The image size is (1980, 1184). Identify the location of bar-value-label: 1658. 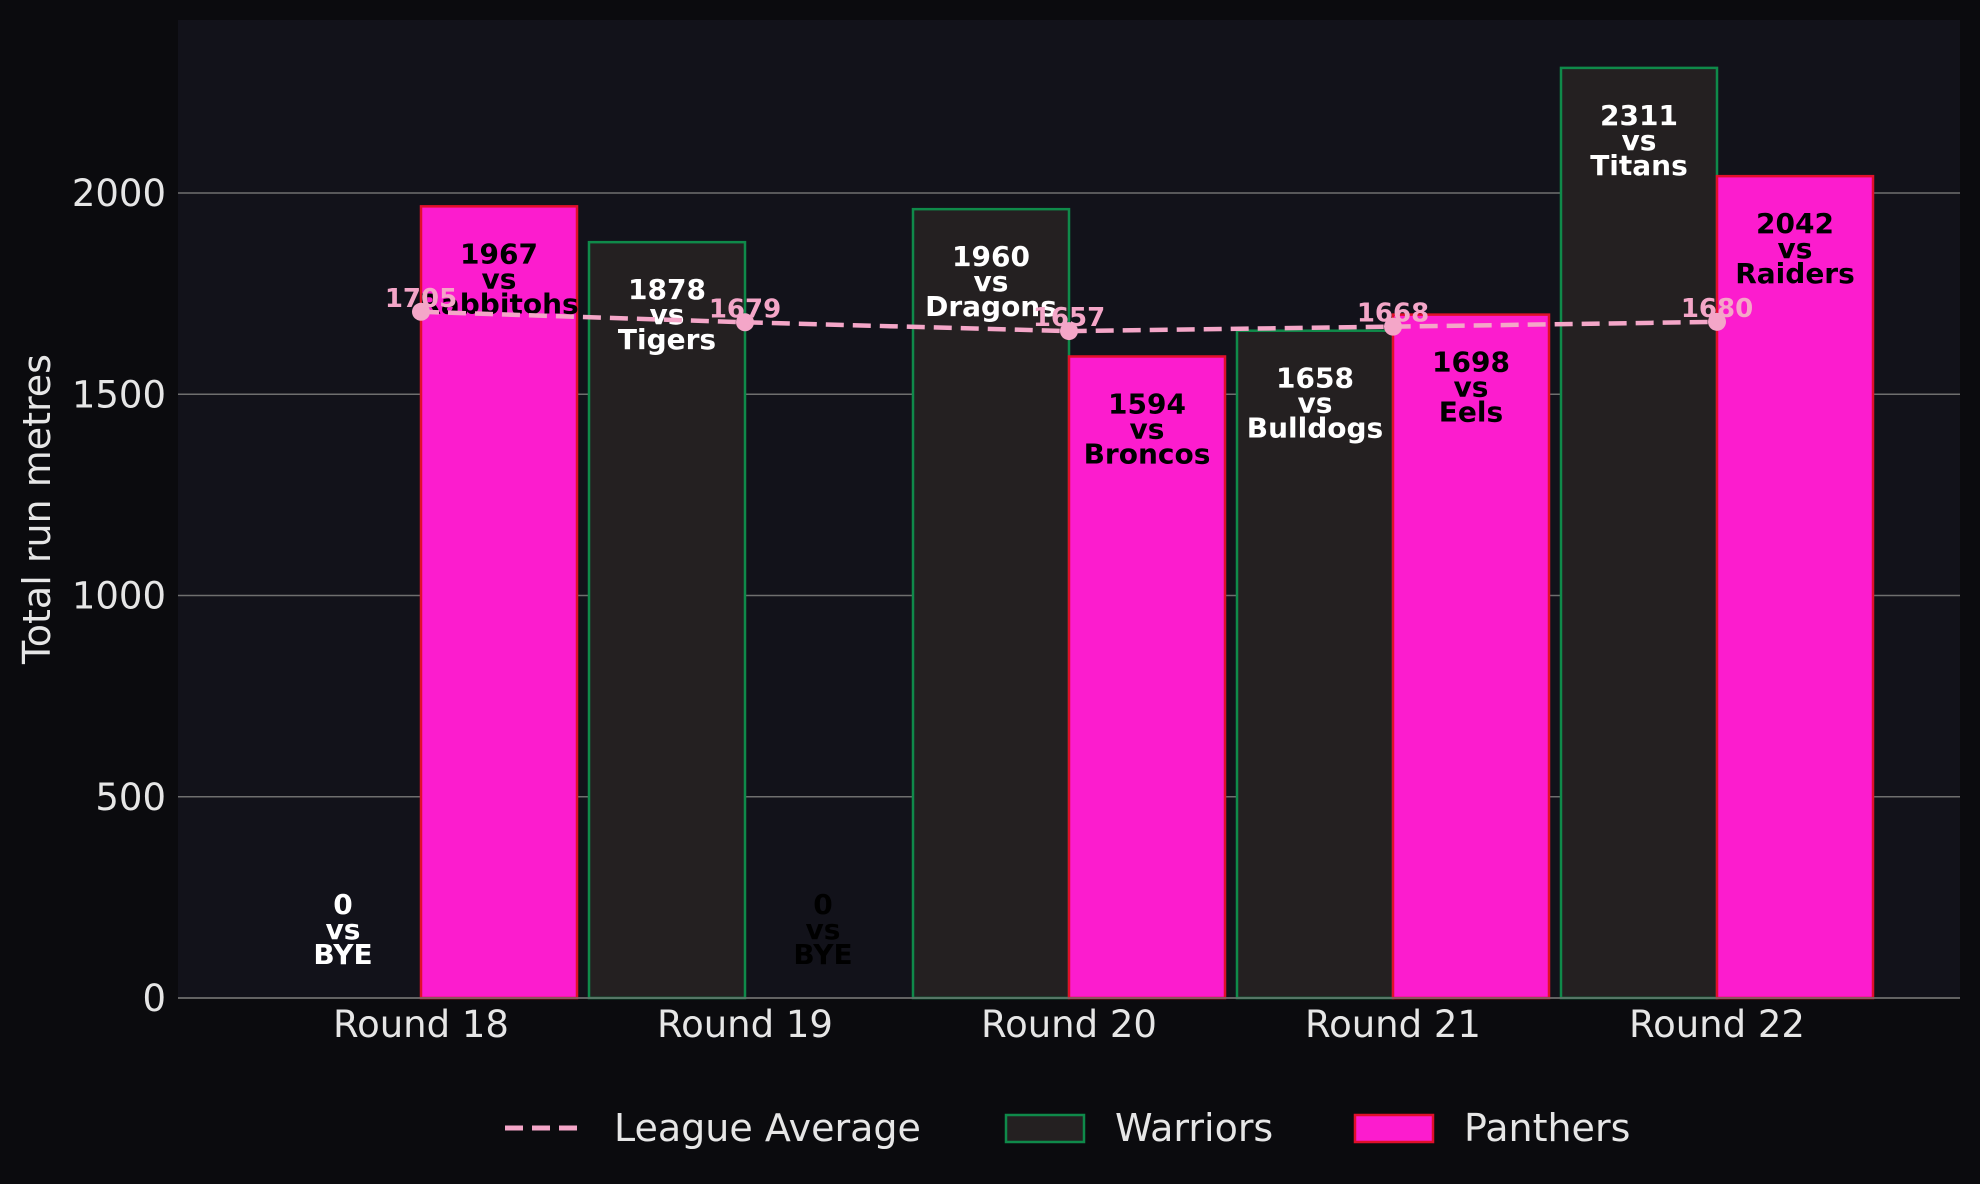
(1315, 378).